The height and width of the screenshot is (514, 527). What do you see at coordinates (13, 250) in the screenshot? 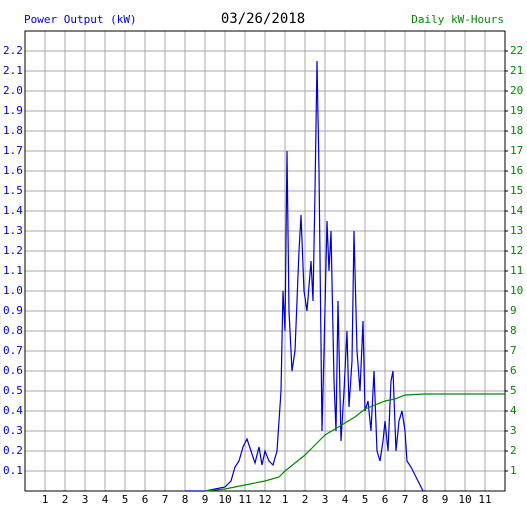
I see `y-tick-label: 1.2` at bounding box center [13, 250].